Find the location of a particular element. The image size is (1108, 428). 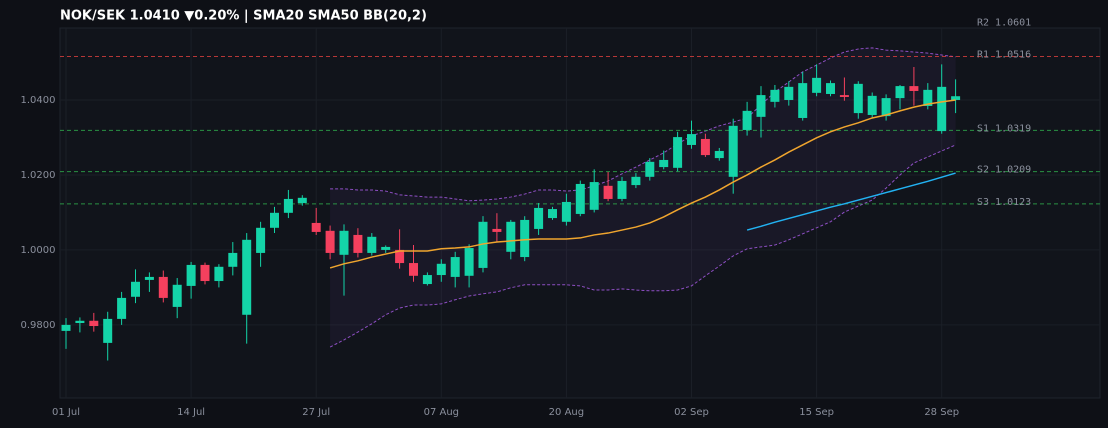

level-label: R1 1.0516 is located at coordinates (1004, 54).